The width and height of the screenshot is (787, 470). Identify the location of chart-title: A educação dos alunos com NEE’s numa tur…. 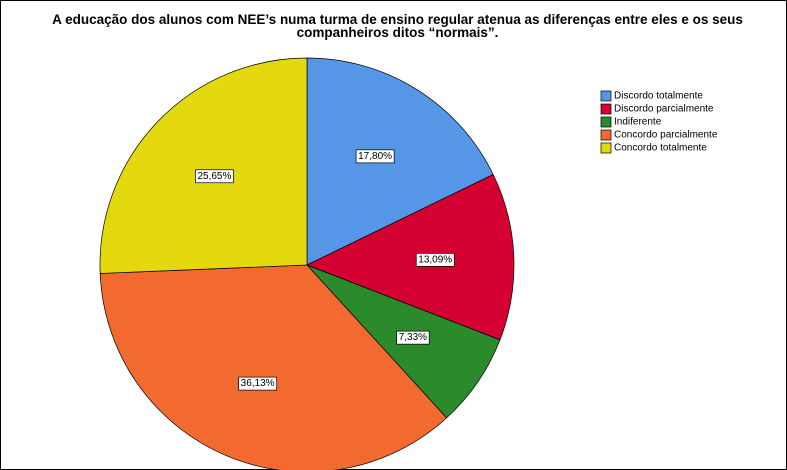
(397, 26).